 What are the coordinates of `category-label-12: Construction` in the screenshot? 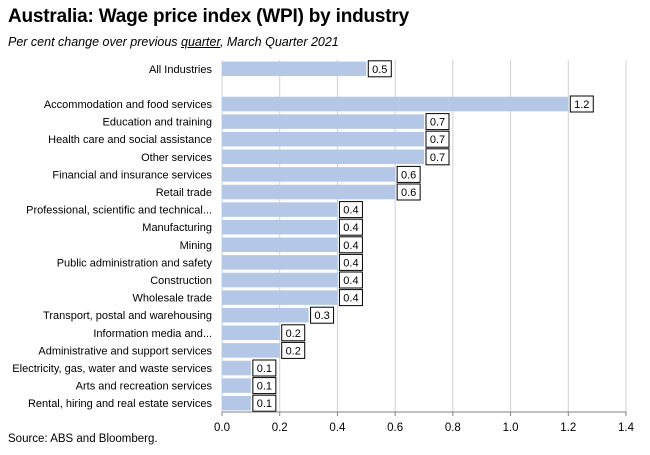 It's located at (181, 281).